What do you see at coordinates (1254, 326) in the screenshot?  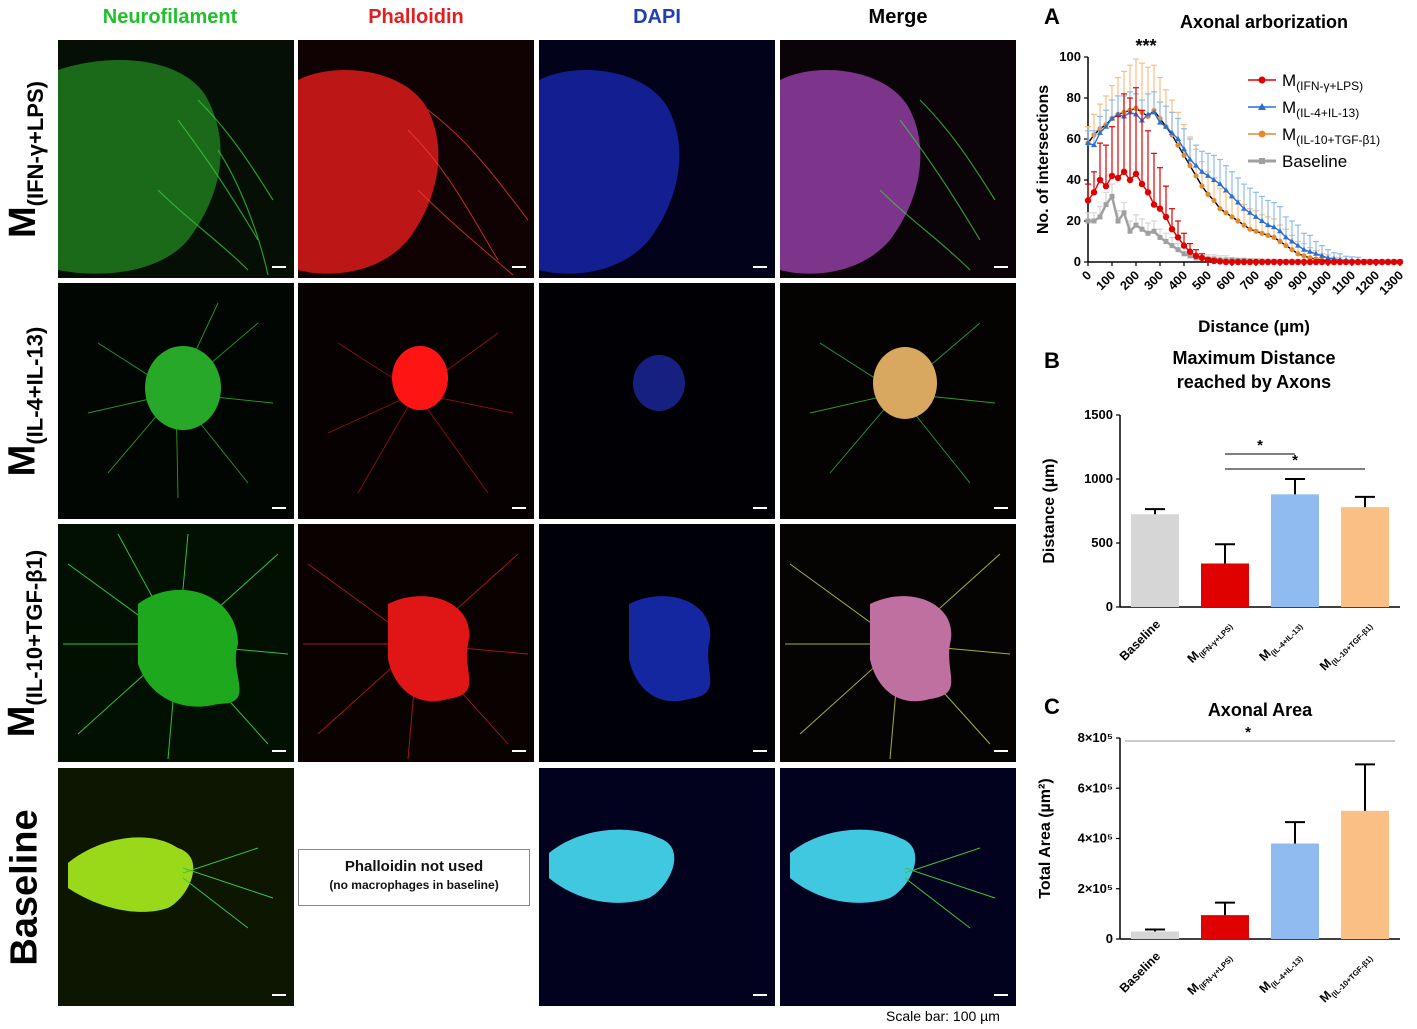 I see `x-axis-label: Distance (µm)` at bounding box center [1254, 326].